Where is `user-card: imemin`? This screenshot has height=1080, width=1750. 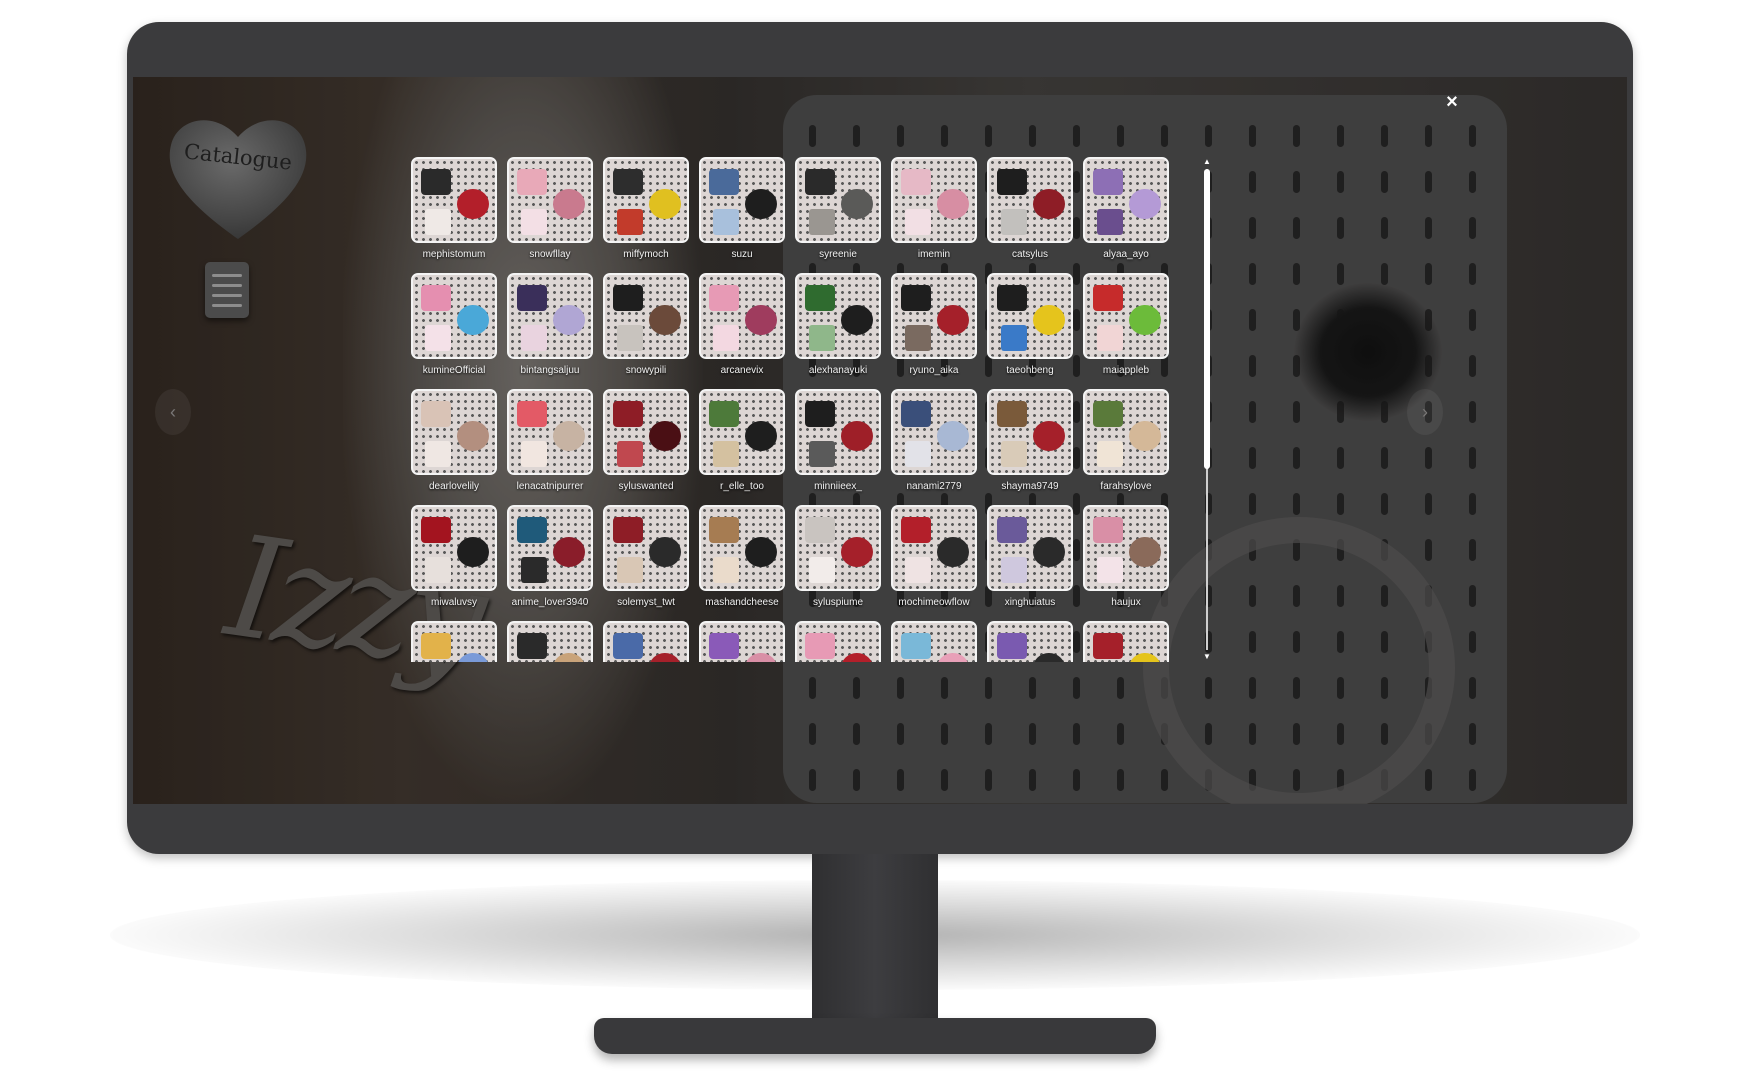 user-card: imemin is located at coordinates (934, 215).